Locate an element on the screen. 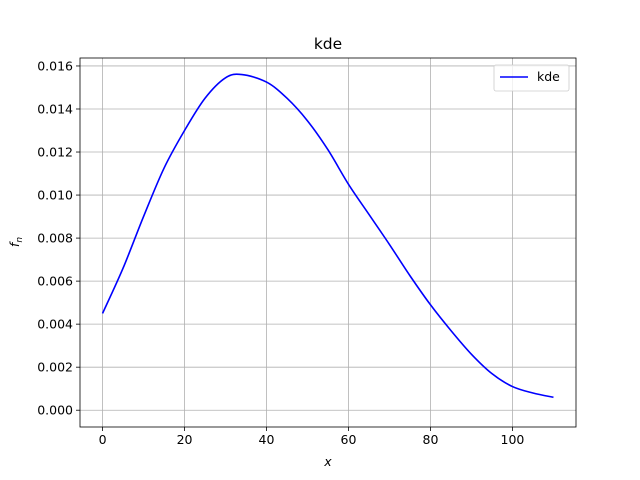 Image resolution: width=640 pixels, height=480 pixels. x-tick-label: 20 is located at coordinates (185, 439).